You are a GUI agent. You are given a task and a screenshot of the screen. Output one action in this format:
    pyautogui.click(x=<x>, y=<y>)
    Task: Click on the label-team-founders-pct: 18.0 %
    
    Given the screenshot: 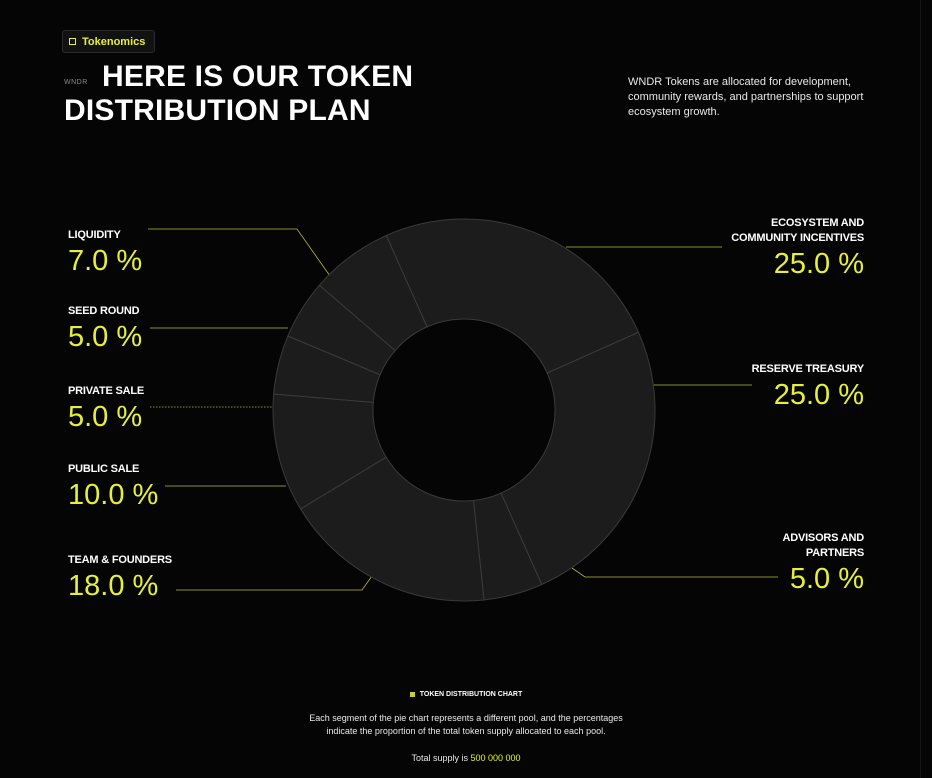 What is the action you would take?
    pyautogui.click(x=113, y=586)
    